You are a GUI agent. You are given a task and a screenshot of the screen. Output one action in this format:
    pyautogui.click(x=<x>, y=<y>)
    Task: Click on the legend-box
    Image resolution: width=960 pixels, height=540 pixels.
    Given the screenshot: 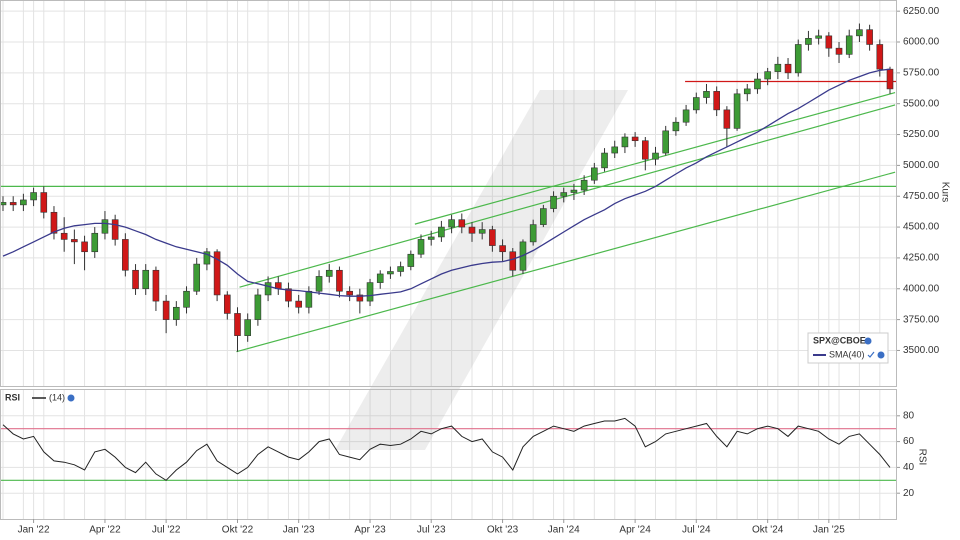 What is the action you would take?
    pyautogui.click(x=848, y=348)
    